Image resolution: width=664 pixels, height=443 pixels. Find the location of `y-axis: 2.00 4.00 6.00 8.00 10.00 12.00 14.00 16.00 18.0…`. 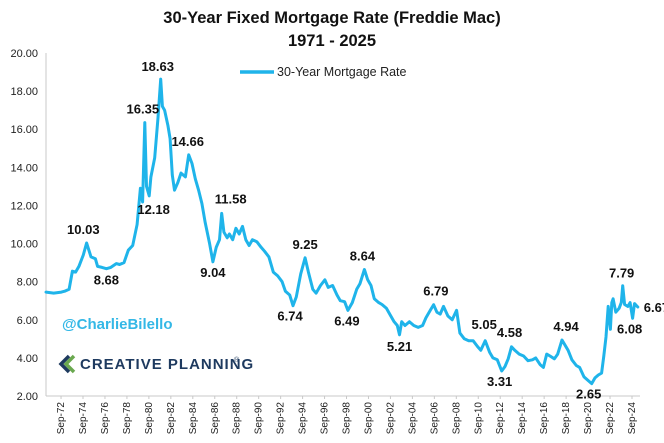

y-axis: 2.00 4.00 6.00 8.00 10.00 12.00 14.00 16.00 18.0… is located at coordinates (28, 225).